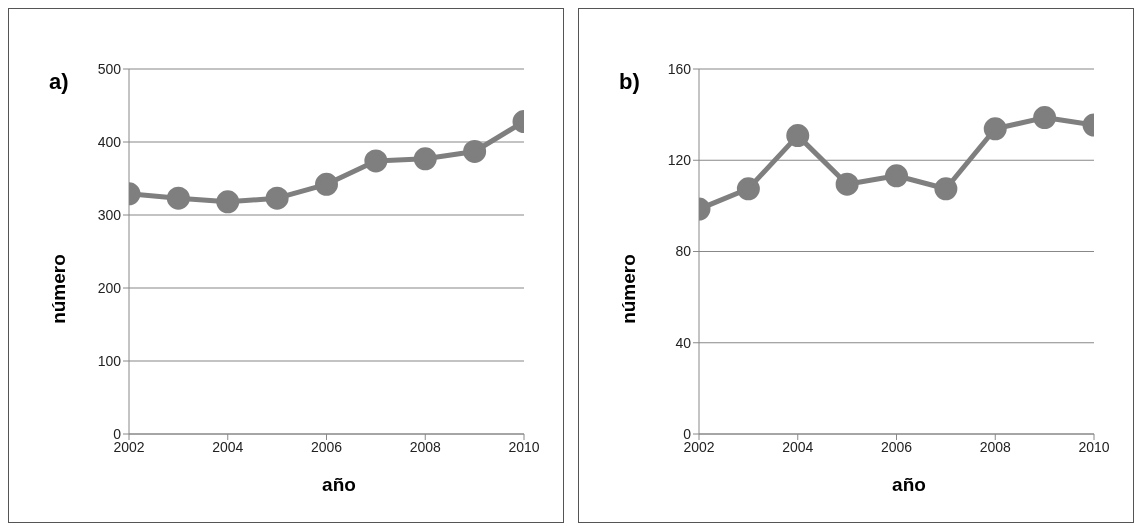 This screenshot has height=525, width=1148. I want to click on y-tick-label: 400, so click(109, 141).